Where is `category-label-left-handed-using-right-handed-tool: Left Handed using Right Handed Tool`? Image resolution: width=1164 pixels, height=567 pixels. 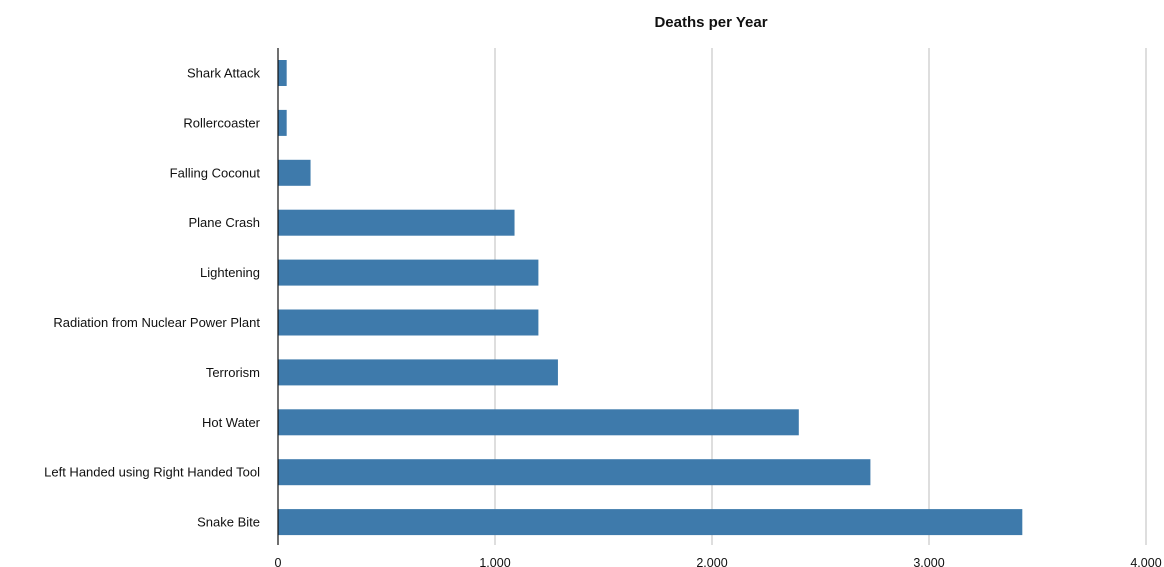 category-label-left-handed-using-right-handed-tool: Left Handed using Right Handed Tool is located at coordinates (152, 472).